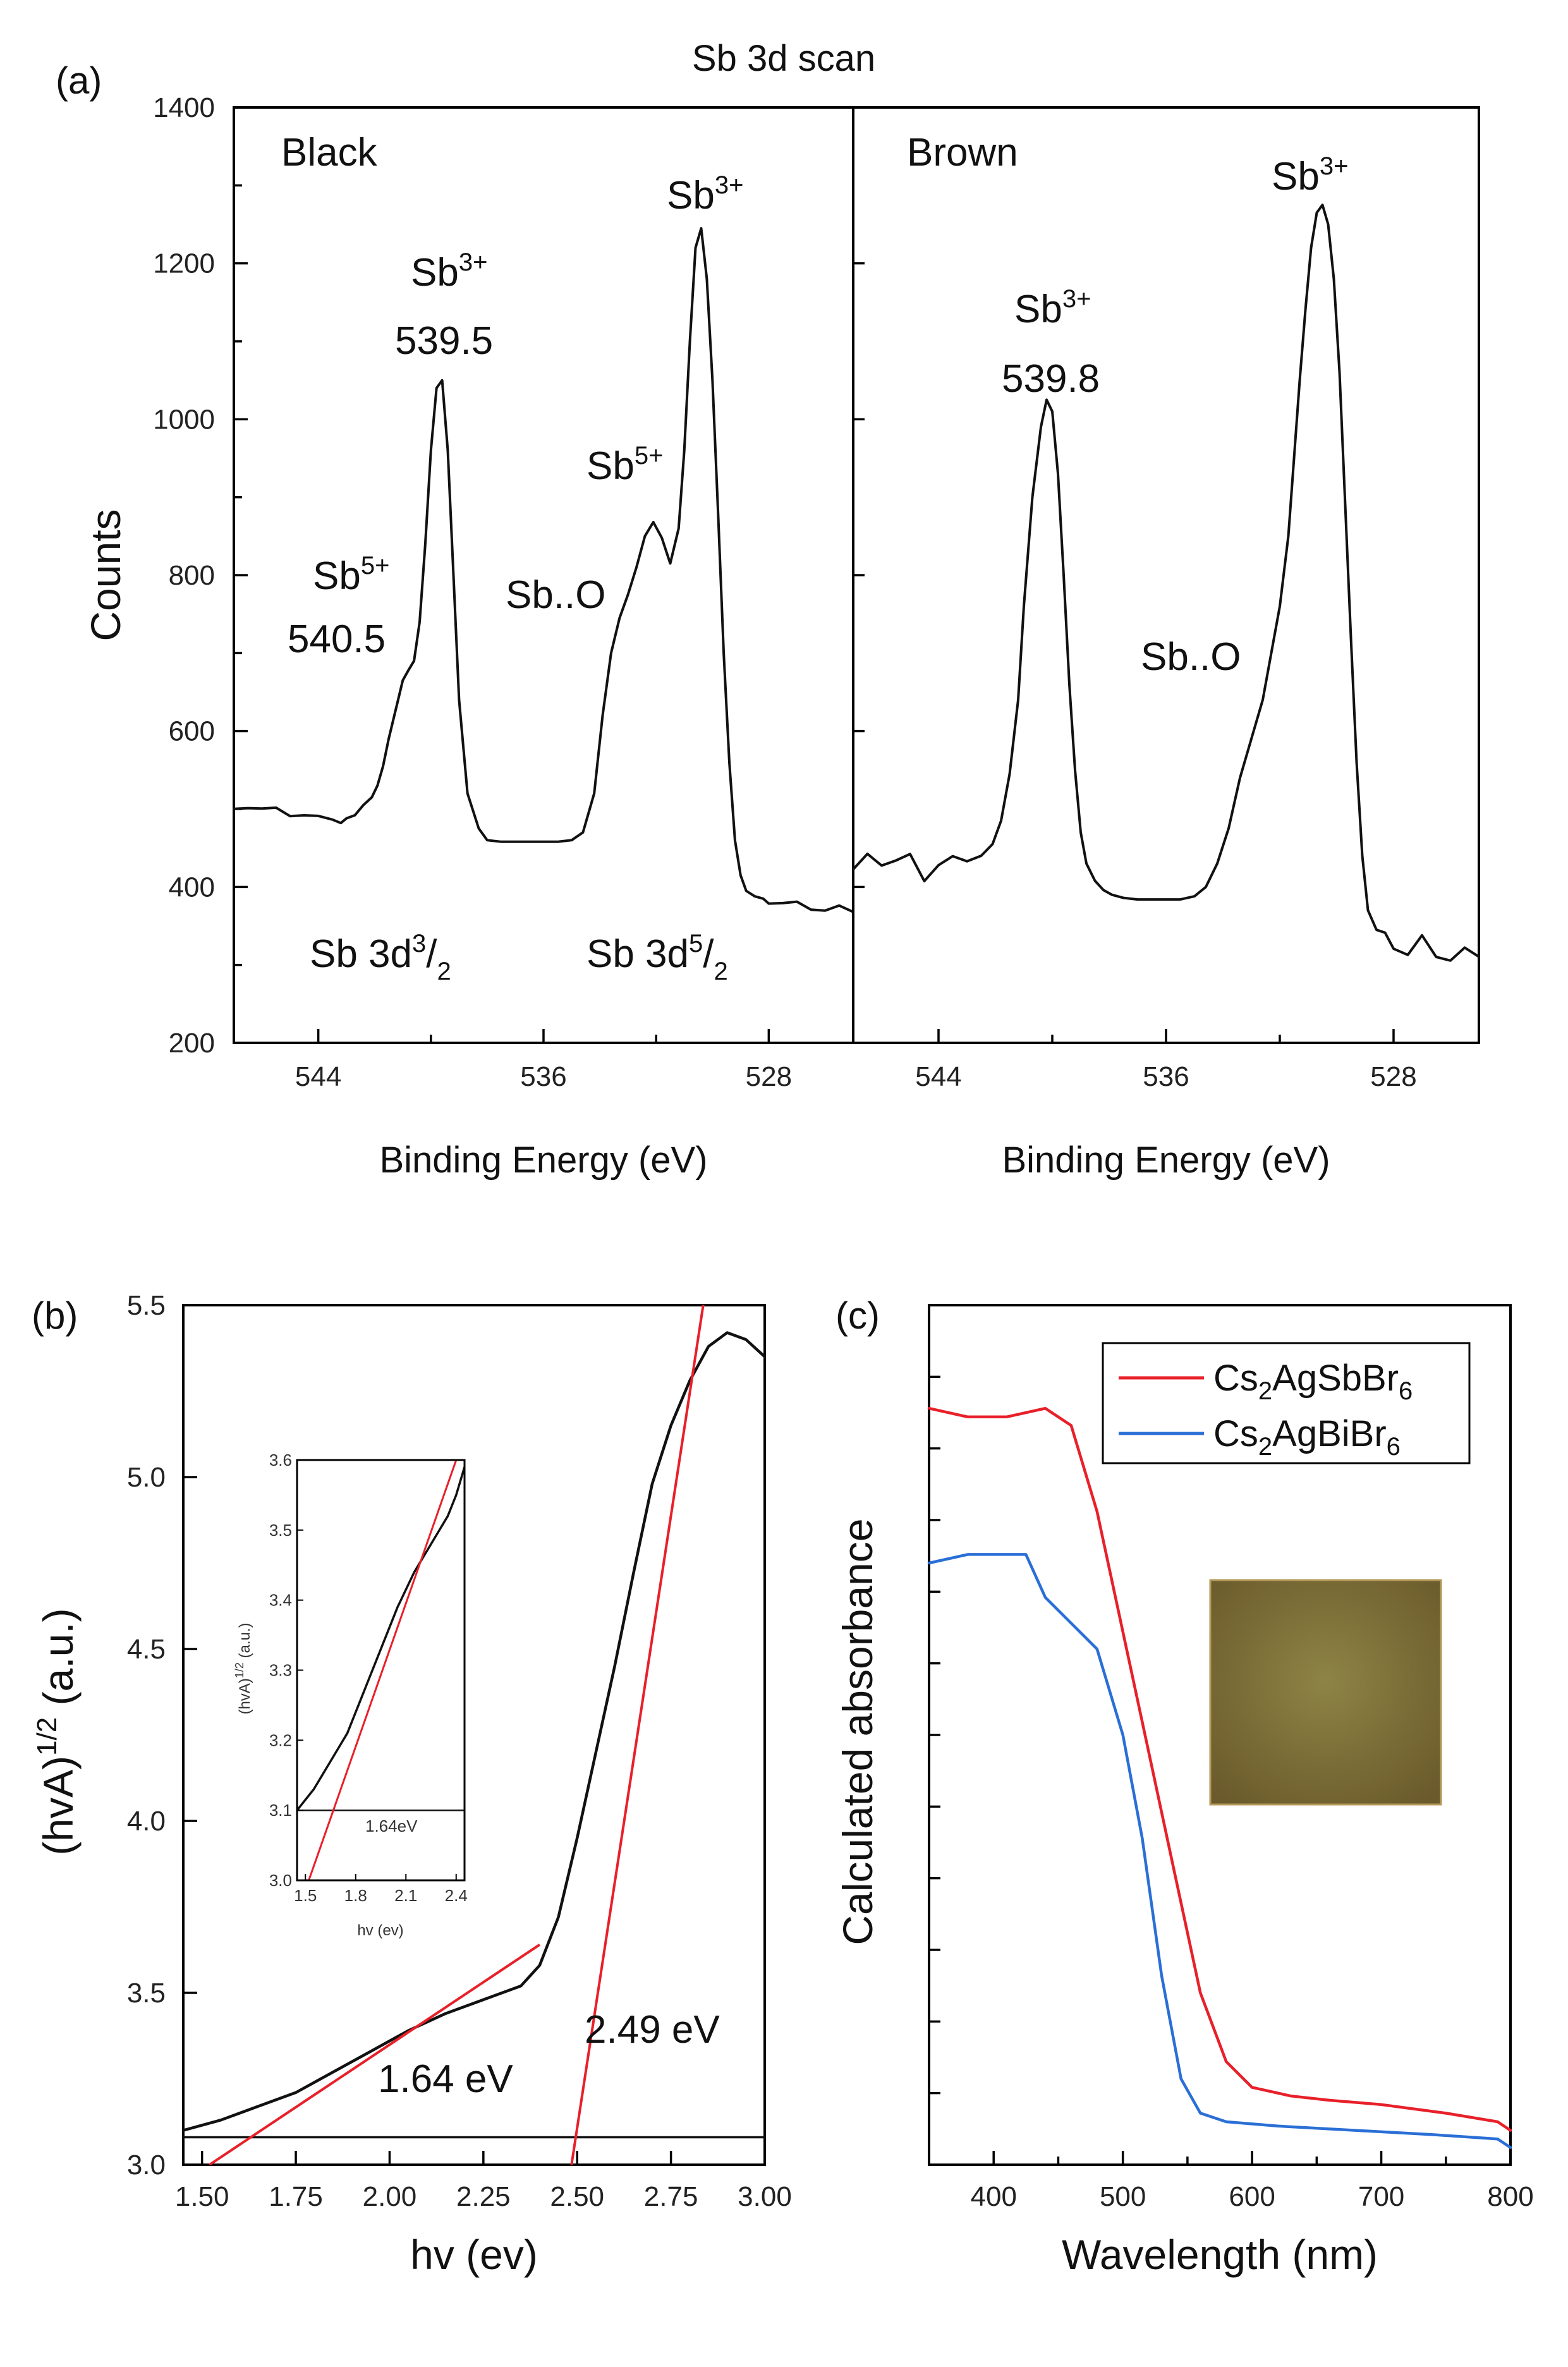  What do you see at coordinates (280, 1740) in the screenshot?
I see `inset-y-tick-label: 3.2` at bounding box center [280, 1740].